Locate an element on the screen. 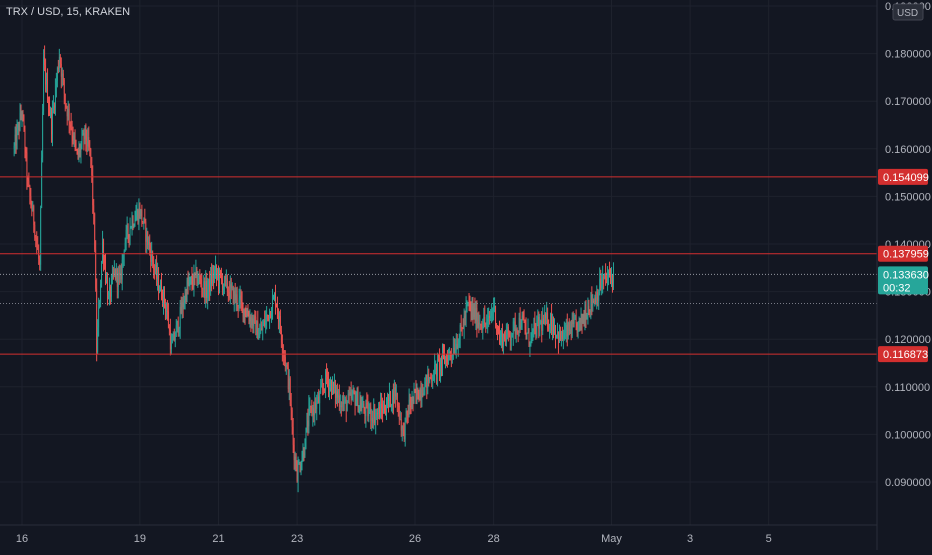 The height and width of the screenshot is (555, 932). time-tick-label: 5 is located at coordinates (769, 539).